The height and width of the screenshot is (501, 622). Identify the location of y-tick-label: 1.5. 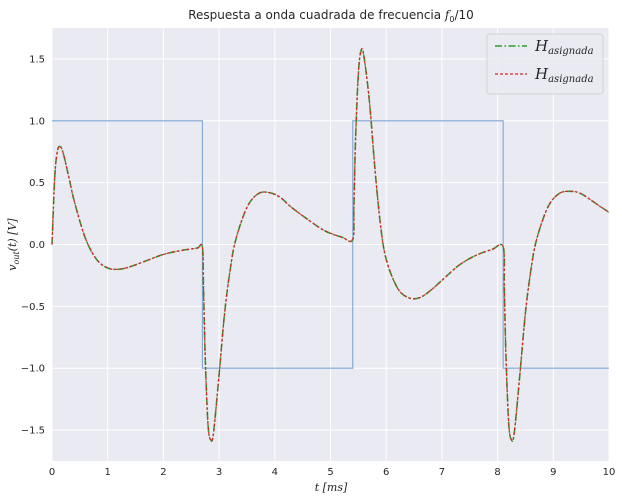
(37, 59).